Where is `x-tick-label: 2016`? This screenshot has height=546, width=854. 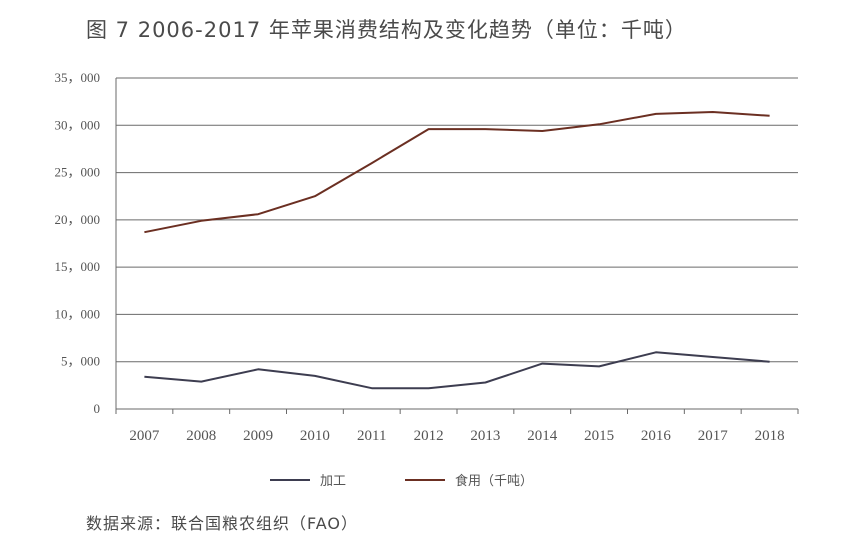
x-tick-label: 2016 is located at coordinates (656, 436).